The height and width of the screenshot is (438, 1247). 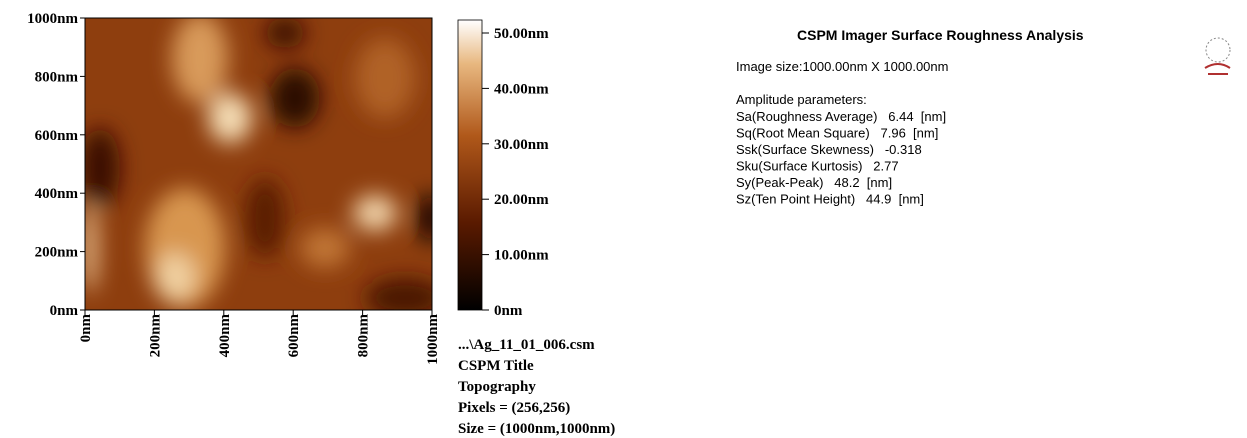 I want to click on info-line: CSPM Title, so click(x=496, y=366).